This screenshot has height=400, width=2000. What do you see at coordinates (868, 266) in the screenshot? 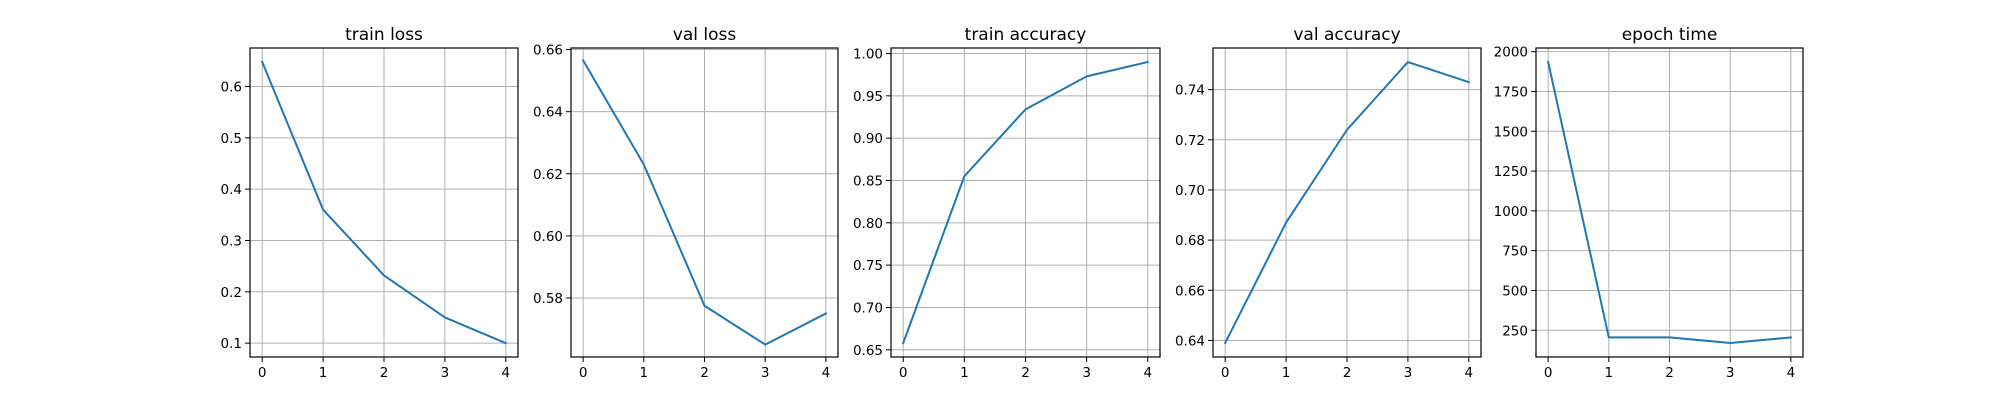
I see `y-tick-label: 0.75` at bounding box center [868, 266].